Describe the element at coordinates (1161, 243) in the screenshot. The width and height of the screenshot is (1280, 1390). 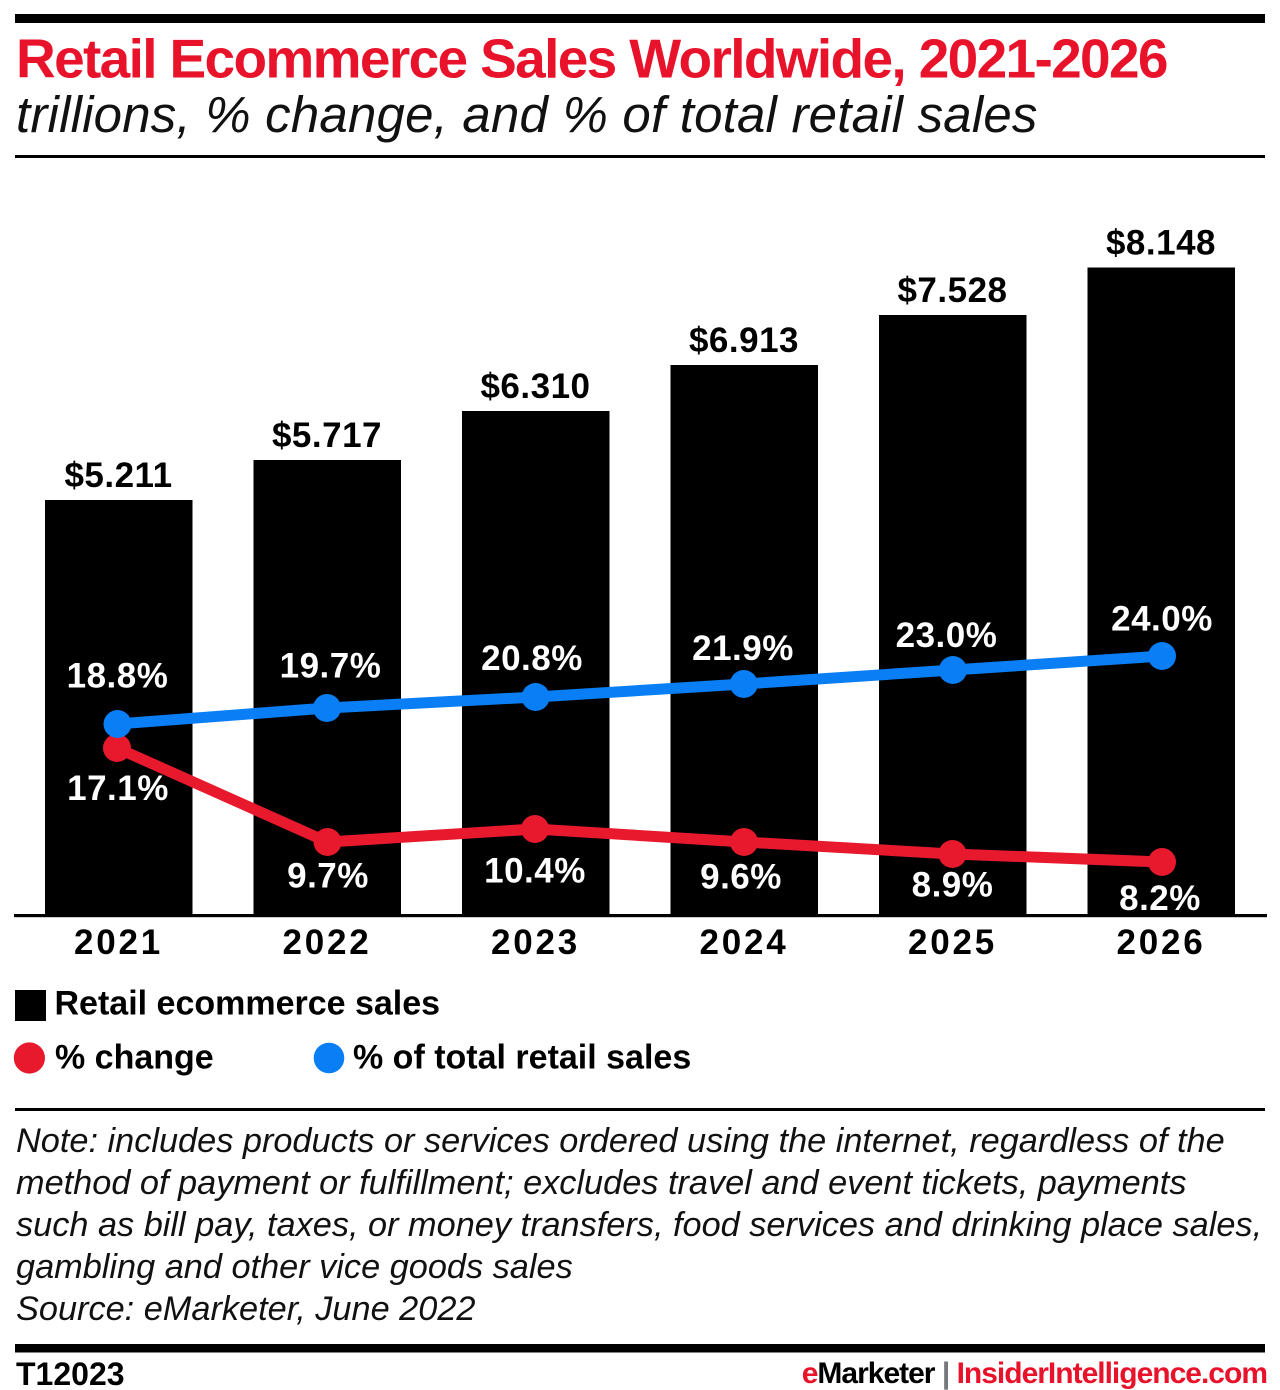
I see `svg-text: $8.148` at that location.